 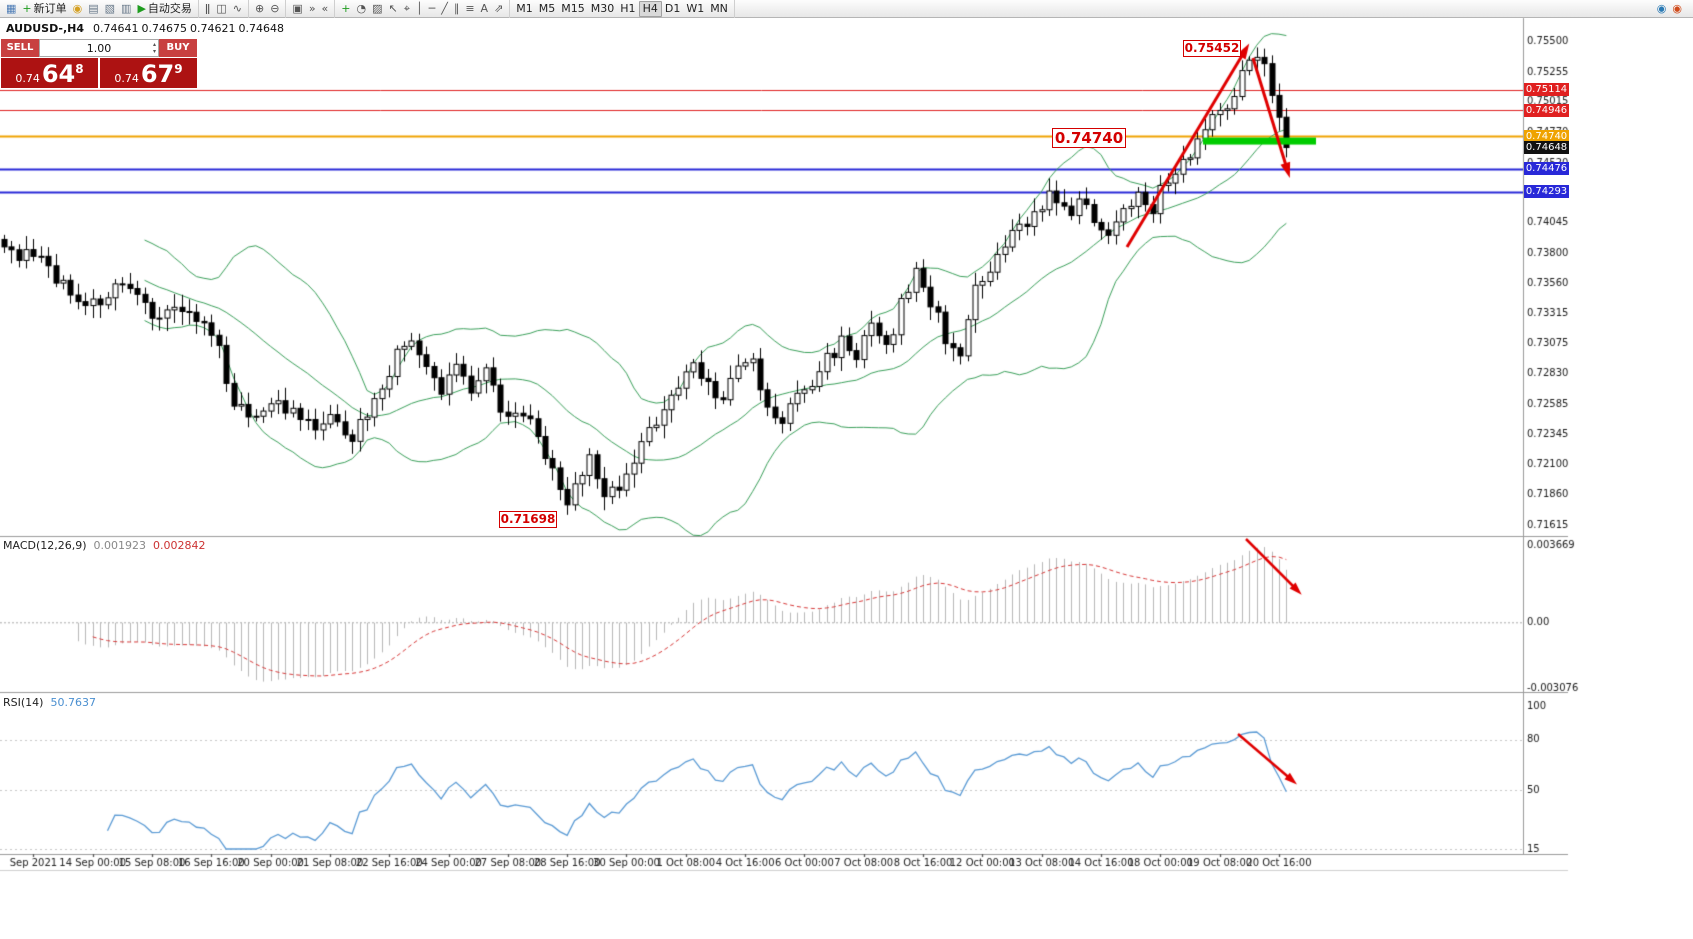 I want to click on new-order-button: + 新订单, so click(x=44, y=9).